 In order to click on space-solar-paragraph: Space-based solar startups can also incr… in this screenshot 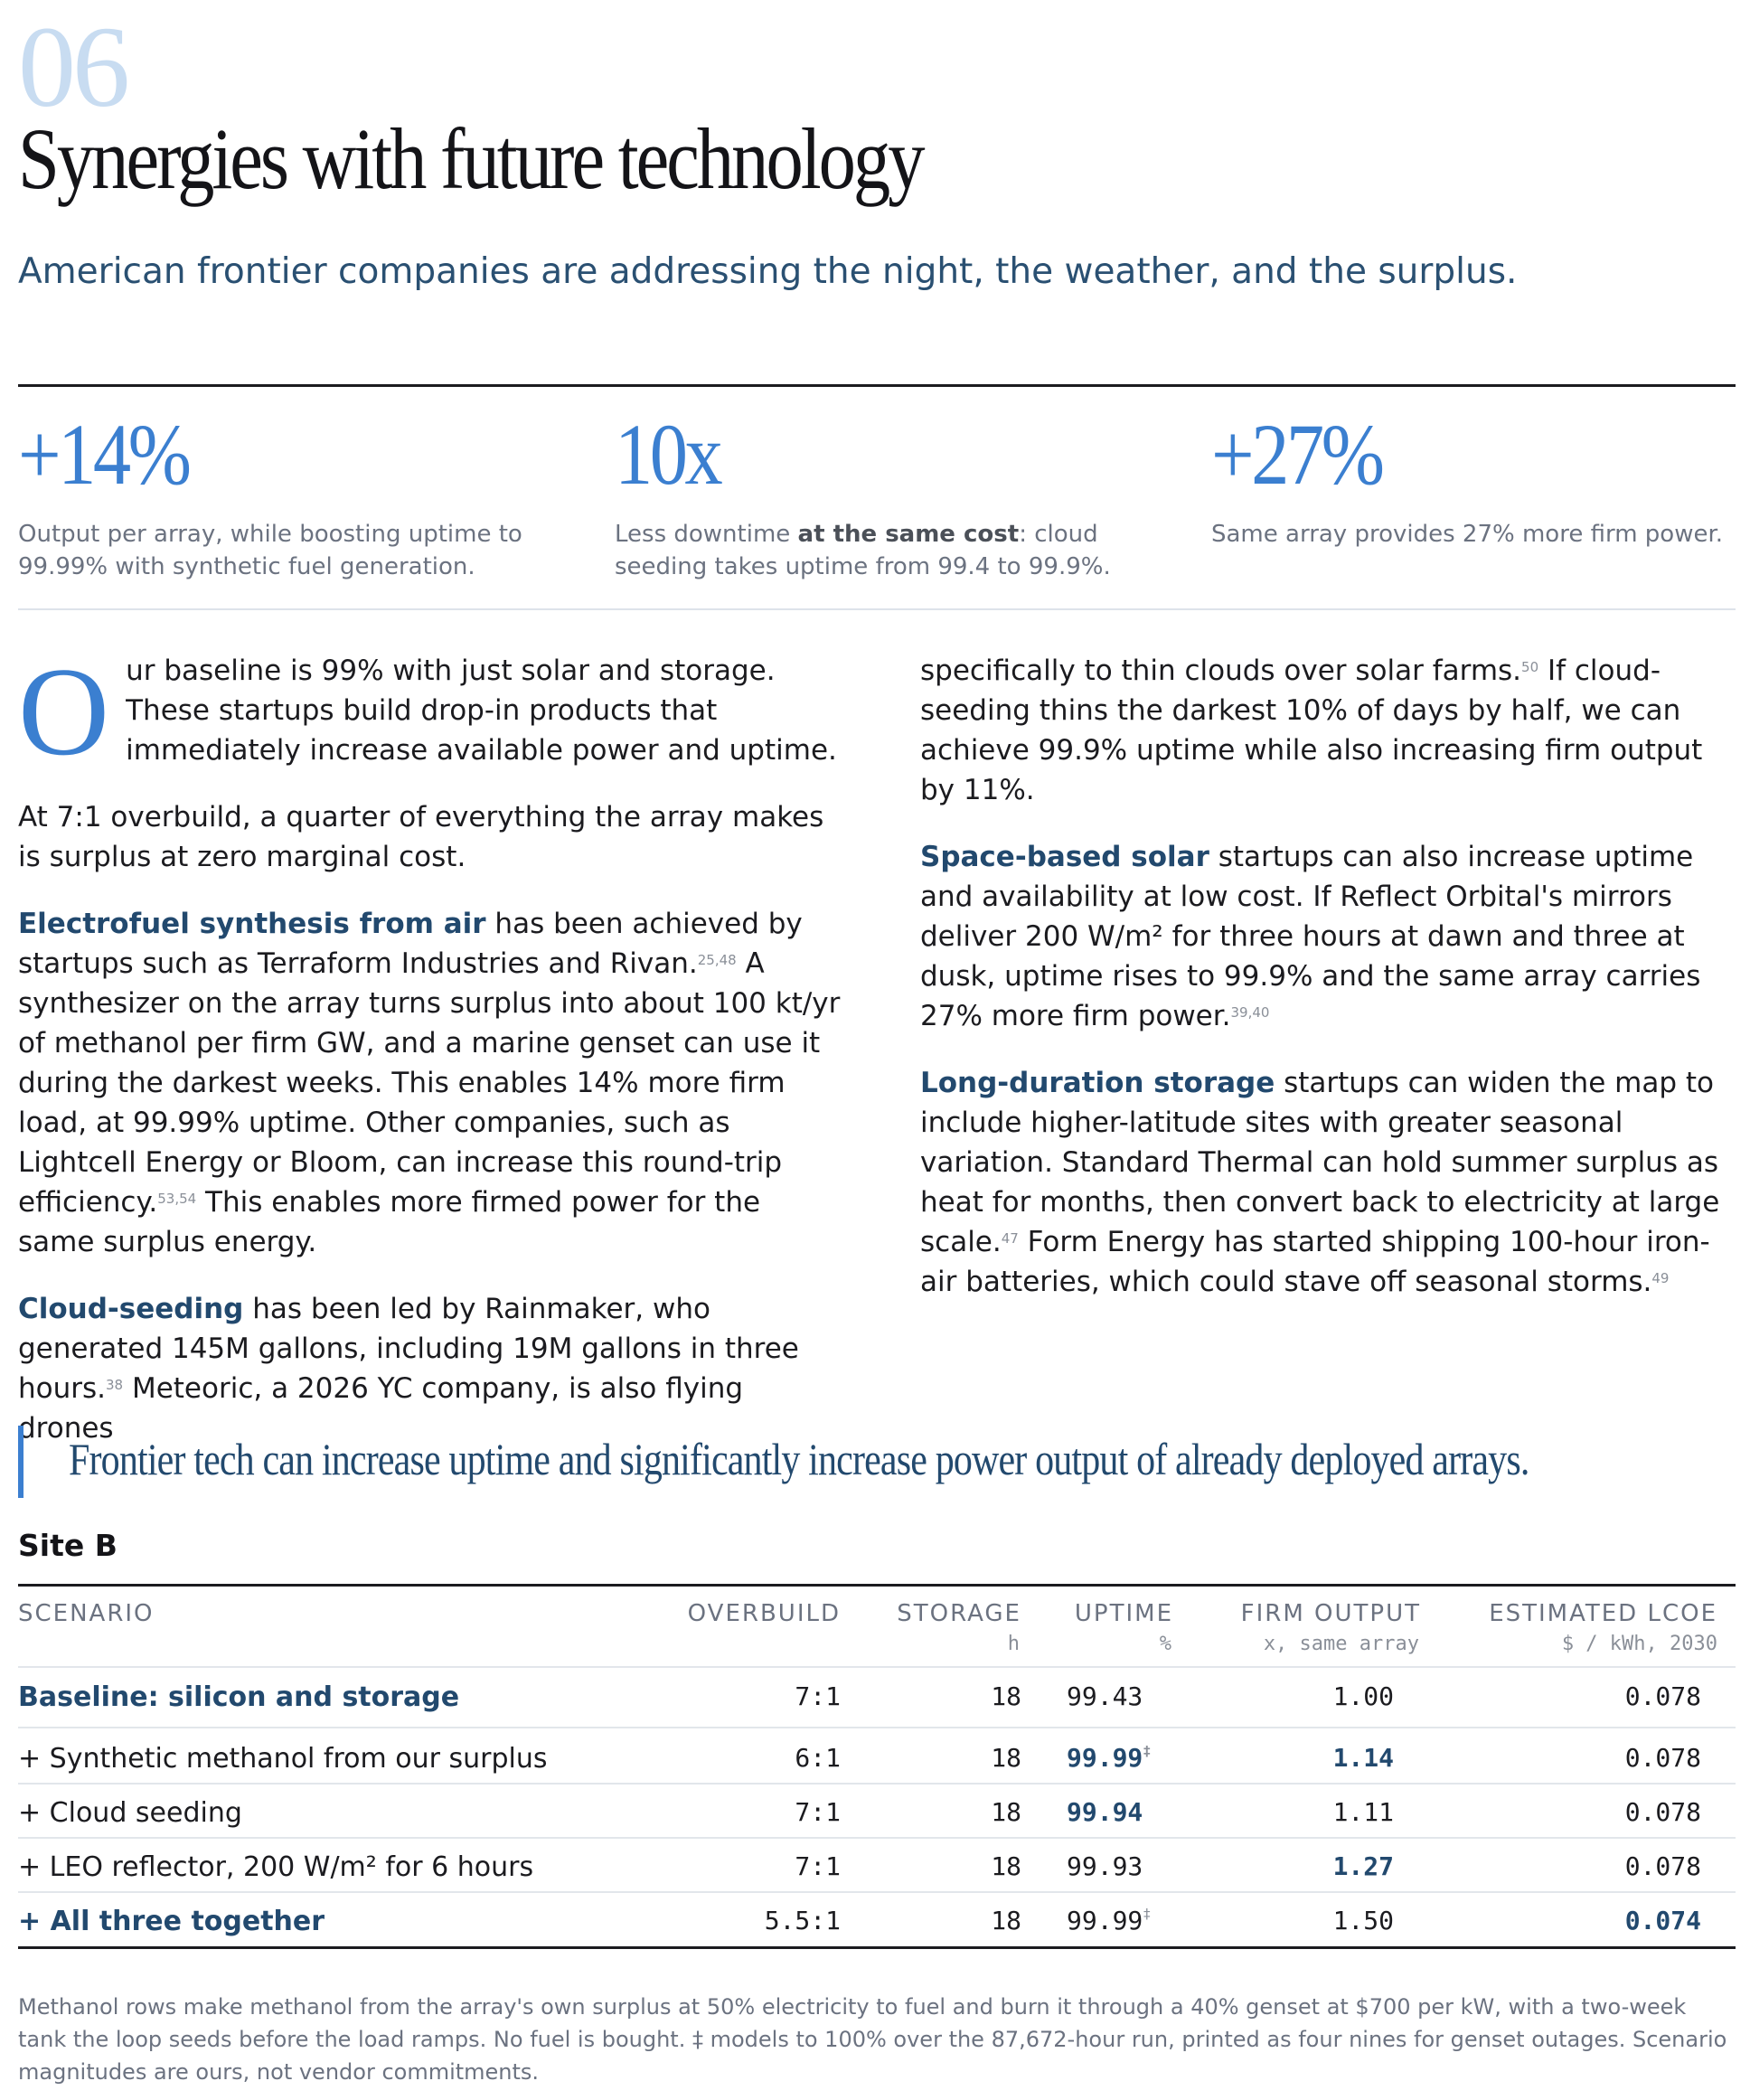, I will do `click(1310, 936)`.